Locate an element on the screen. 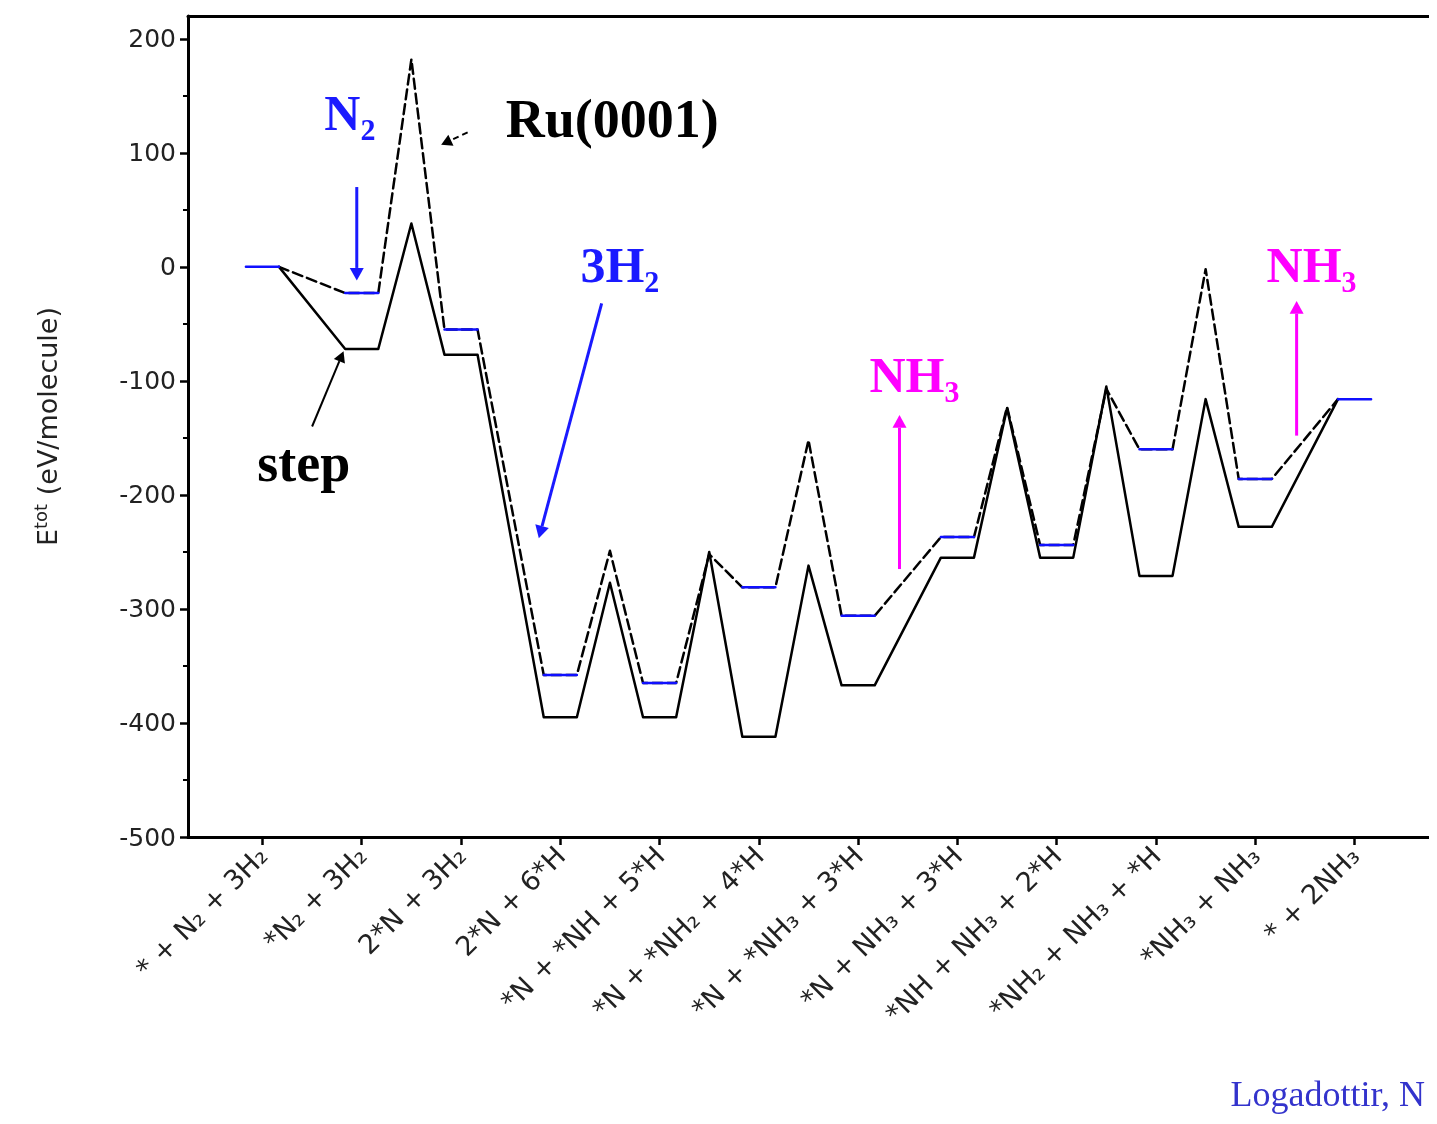 The height and width of the screenshot is (1124, 1437). annotation: 3H₂ is located at coordinates (620, 264).